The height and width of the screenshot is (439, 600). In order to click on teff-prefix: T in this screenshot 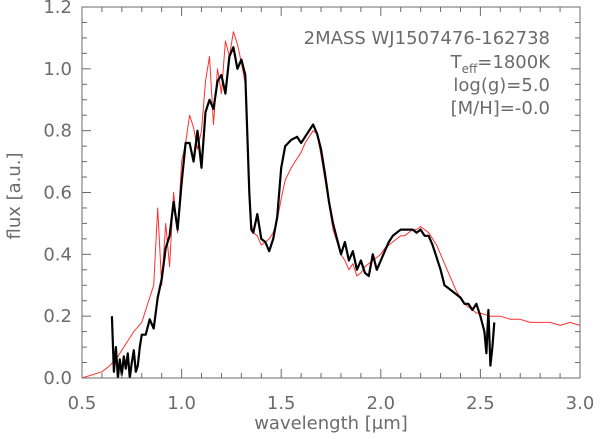, I will do `click(456, 62)`.